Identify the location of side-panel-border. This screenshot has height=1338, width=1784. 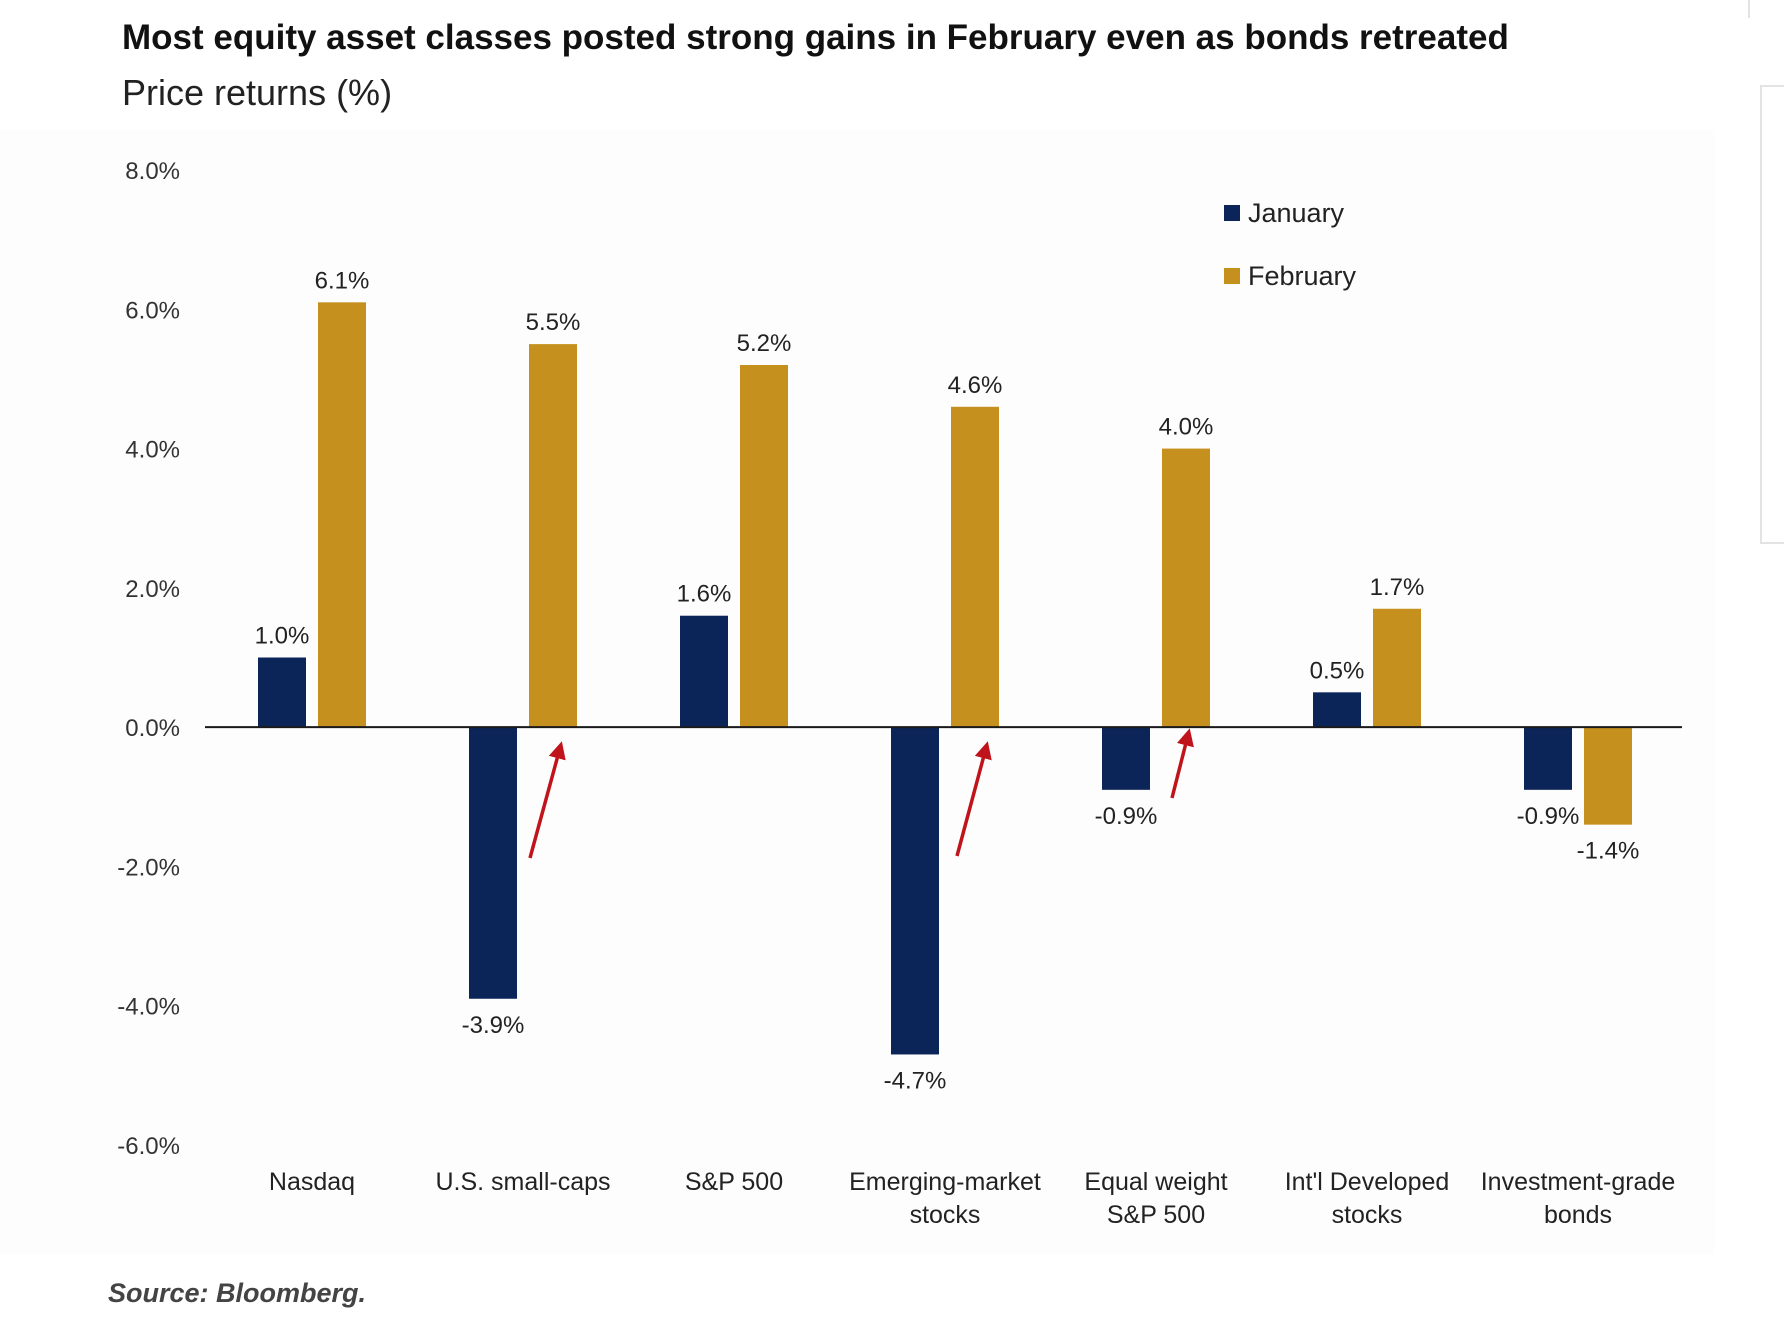
(1772, 314).